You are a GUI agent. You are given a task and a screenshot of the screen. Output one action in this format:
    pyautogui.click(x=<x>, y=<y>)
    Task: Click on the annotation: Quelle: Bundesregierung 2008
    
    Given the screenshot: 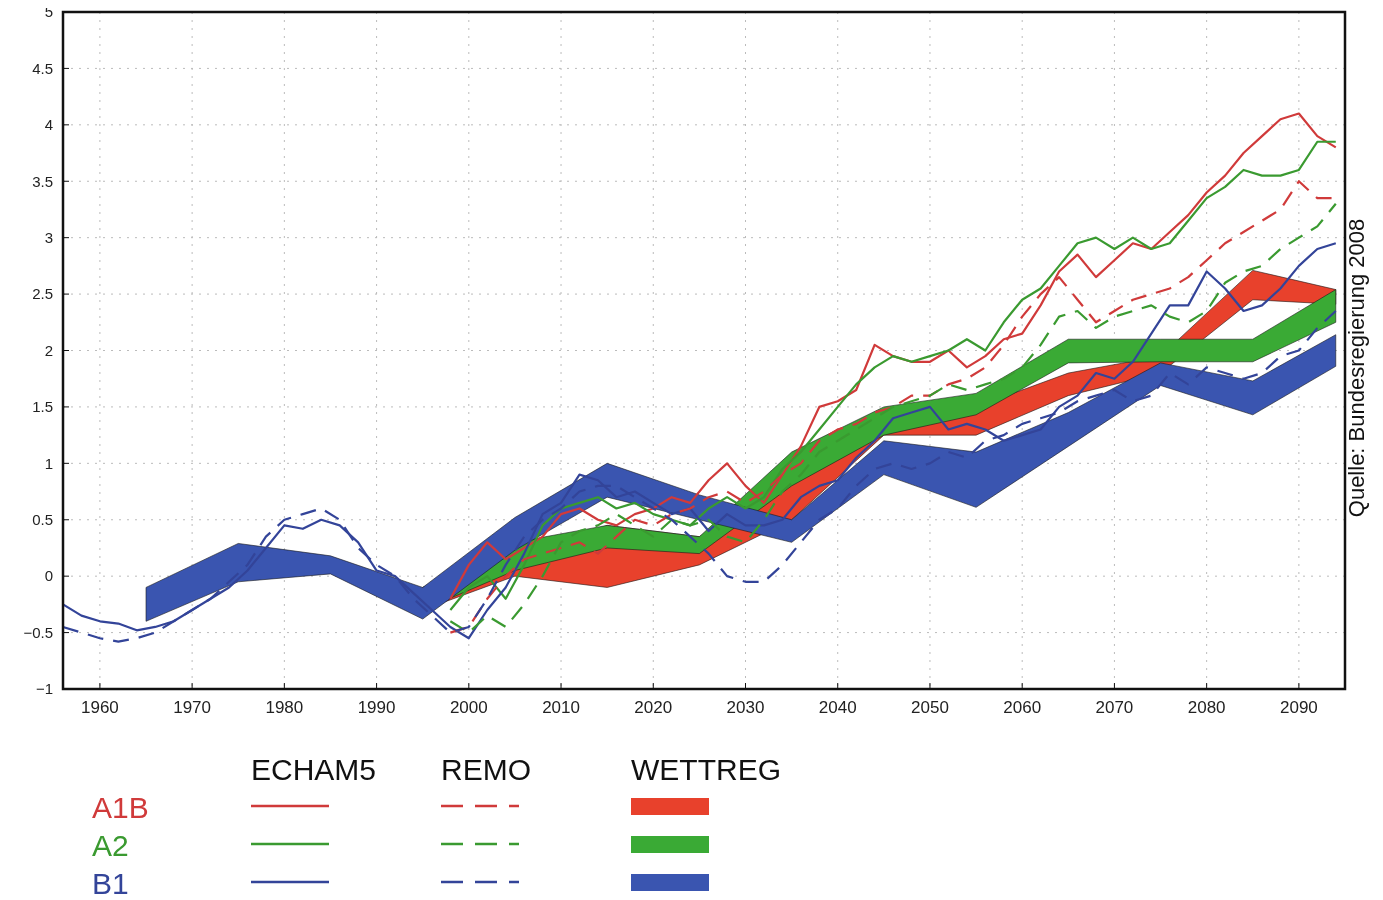 What is the action you would take?
    pyautogui.click(x=1356, y=368)
    